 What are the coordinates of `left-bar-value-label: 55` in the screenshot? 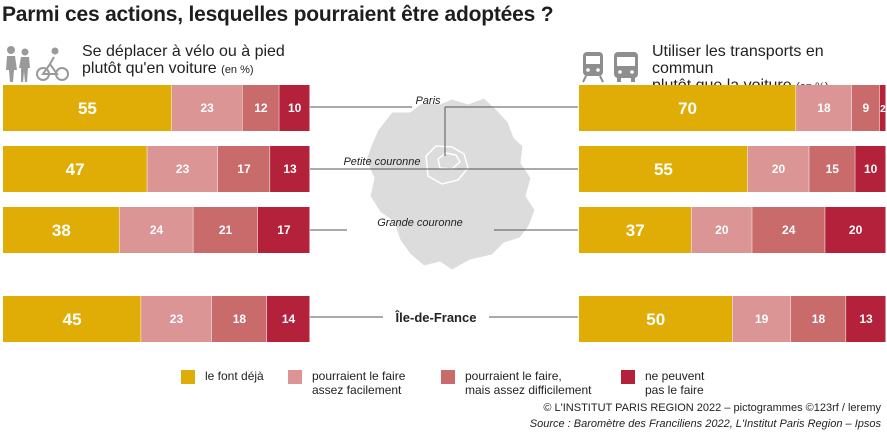 It's located at (87, 108).